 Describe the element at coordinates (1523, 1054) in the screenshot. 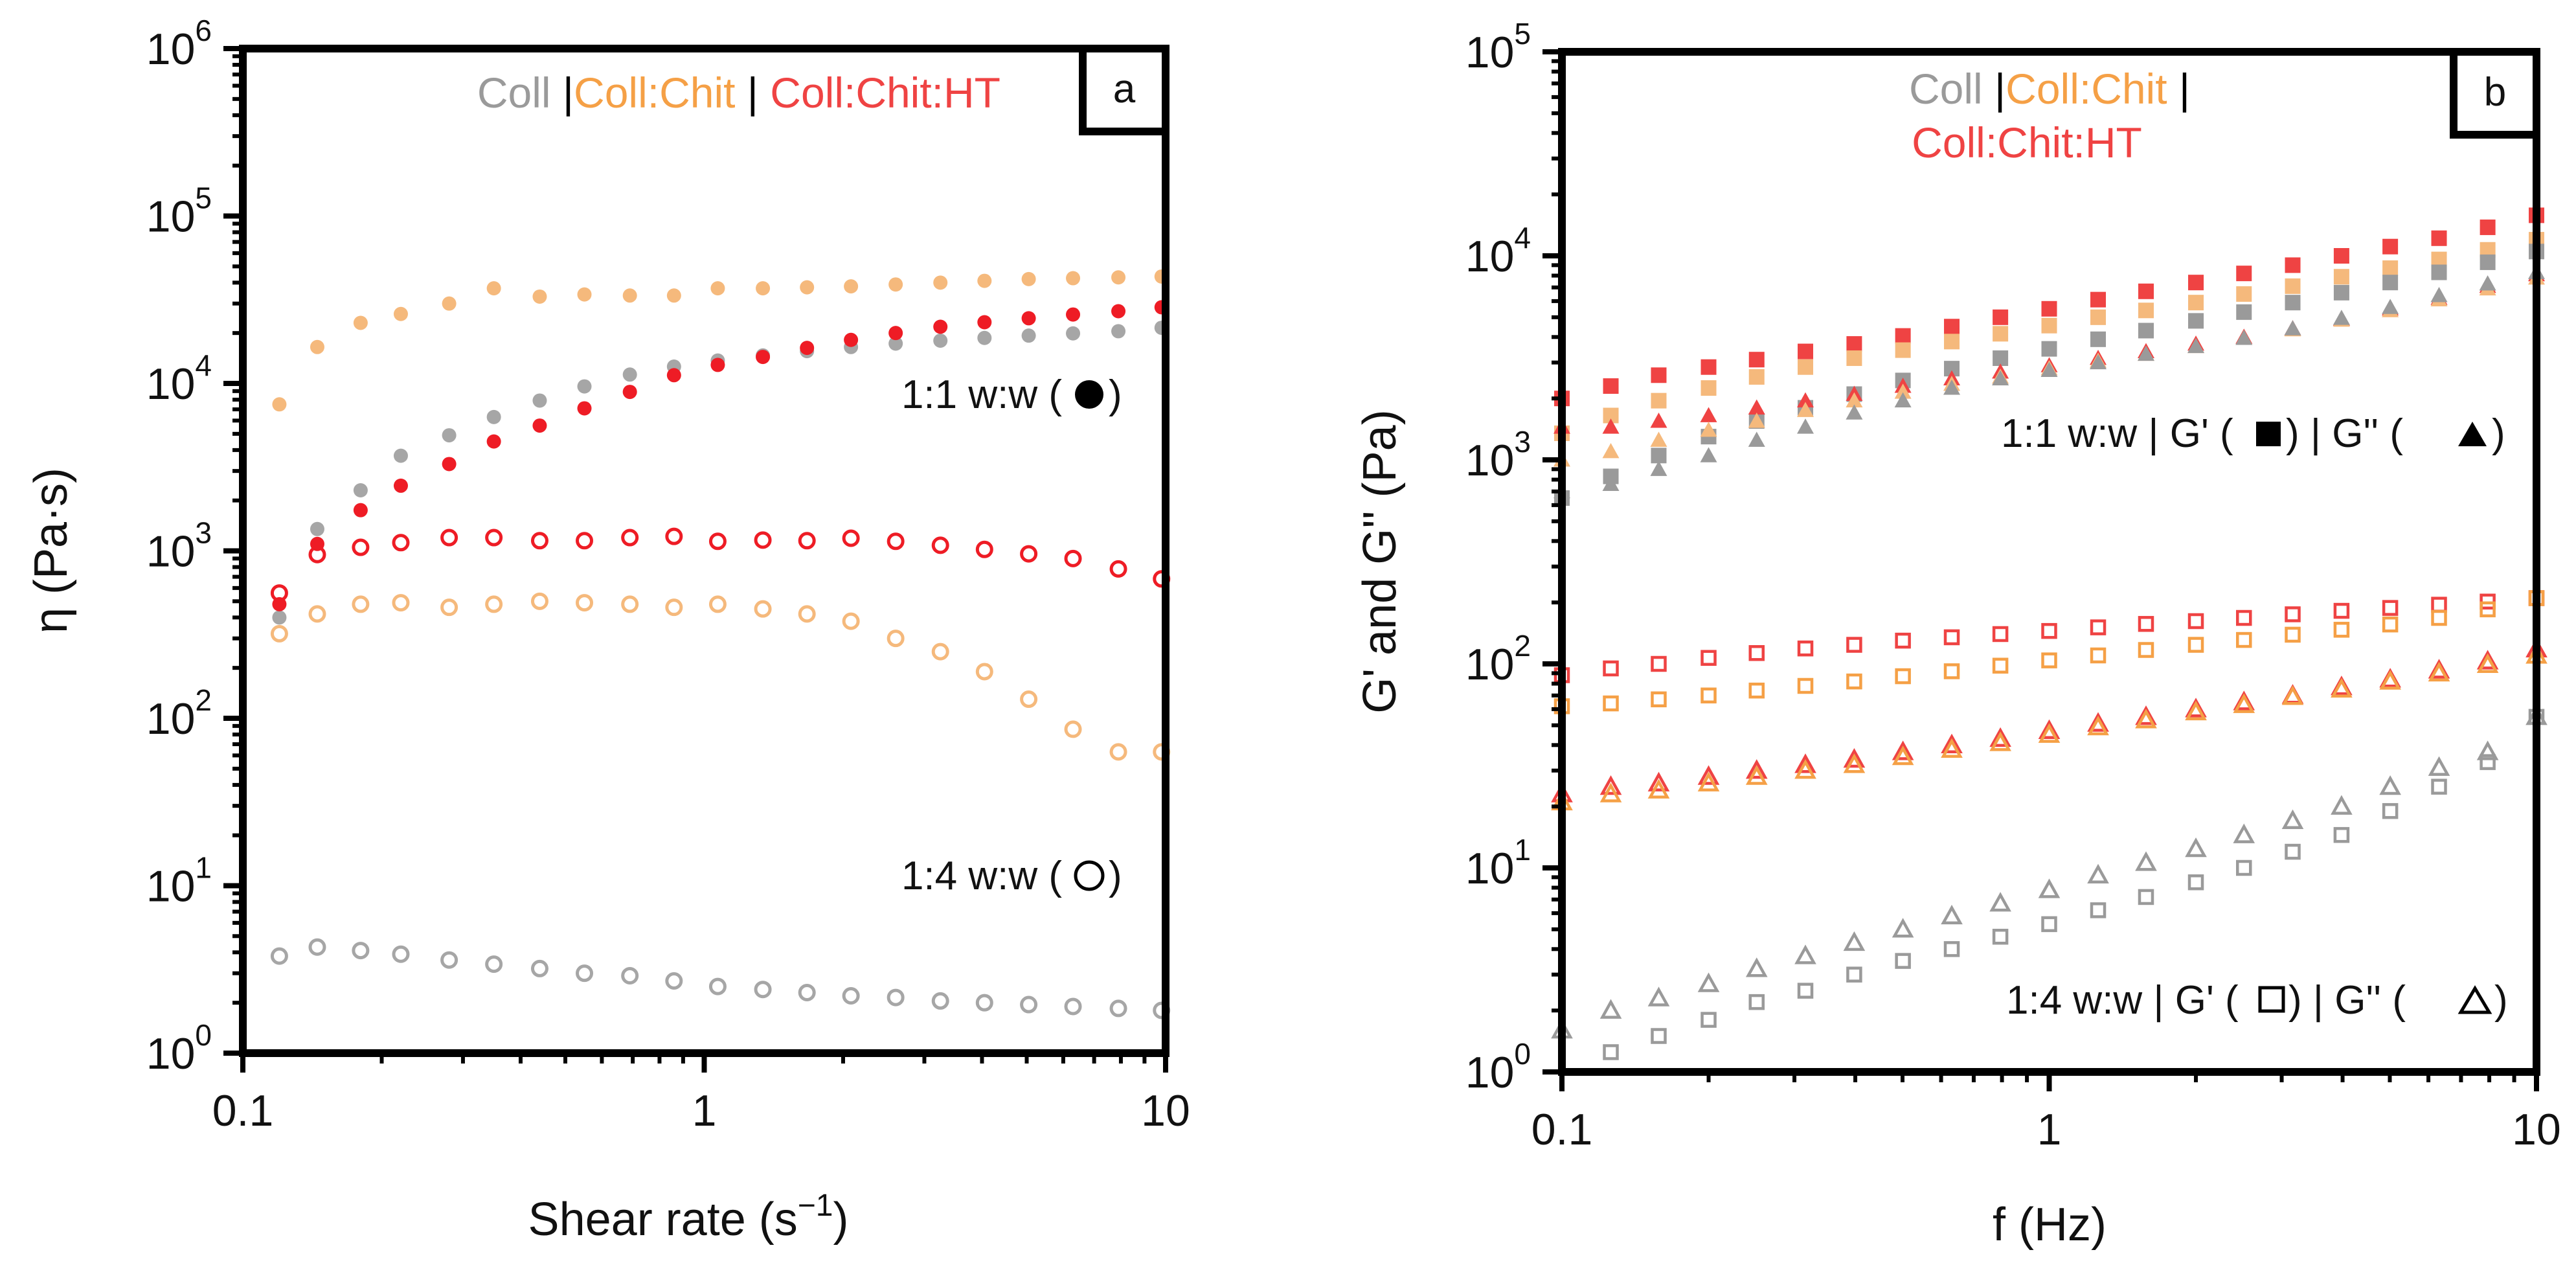

I see `y-tick-label-exp: 0` at that location.